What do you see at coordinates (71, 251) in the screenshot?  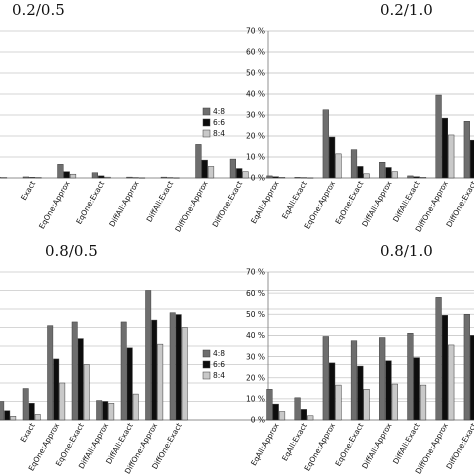 I see `chart-title: 0.8/0.5` at bounding box center [71, 251].